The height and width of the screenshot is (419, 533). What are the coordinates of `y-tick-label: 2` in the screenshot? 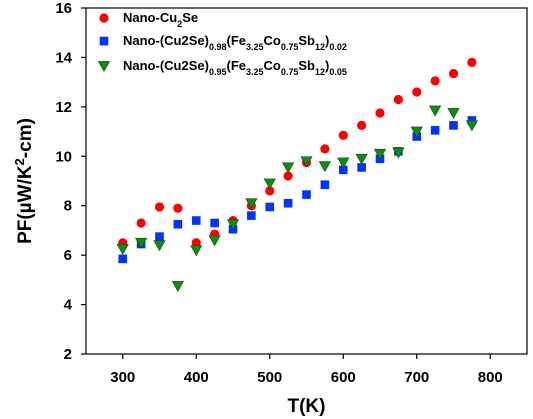 It's located at (68, 354).